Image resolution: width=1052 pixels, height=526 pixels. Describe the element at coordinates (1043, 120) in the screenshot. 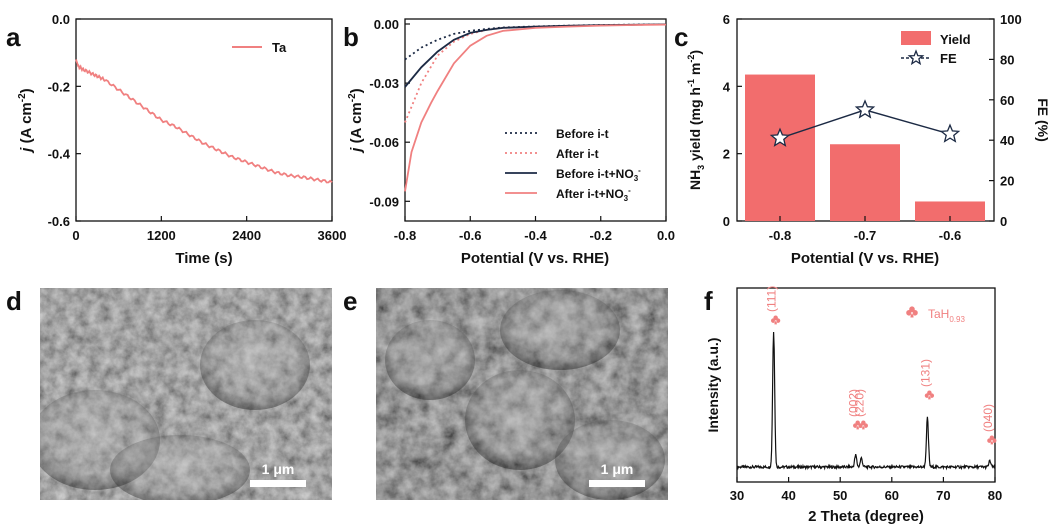

I see `y2label-c: FE (%)` at that location.